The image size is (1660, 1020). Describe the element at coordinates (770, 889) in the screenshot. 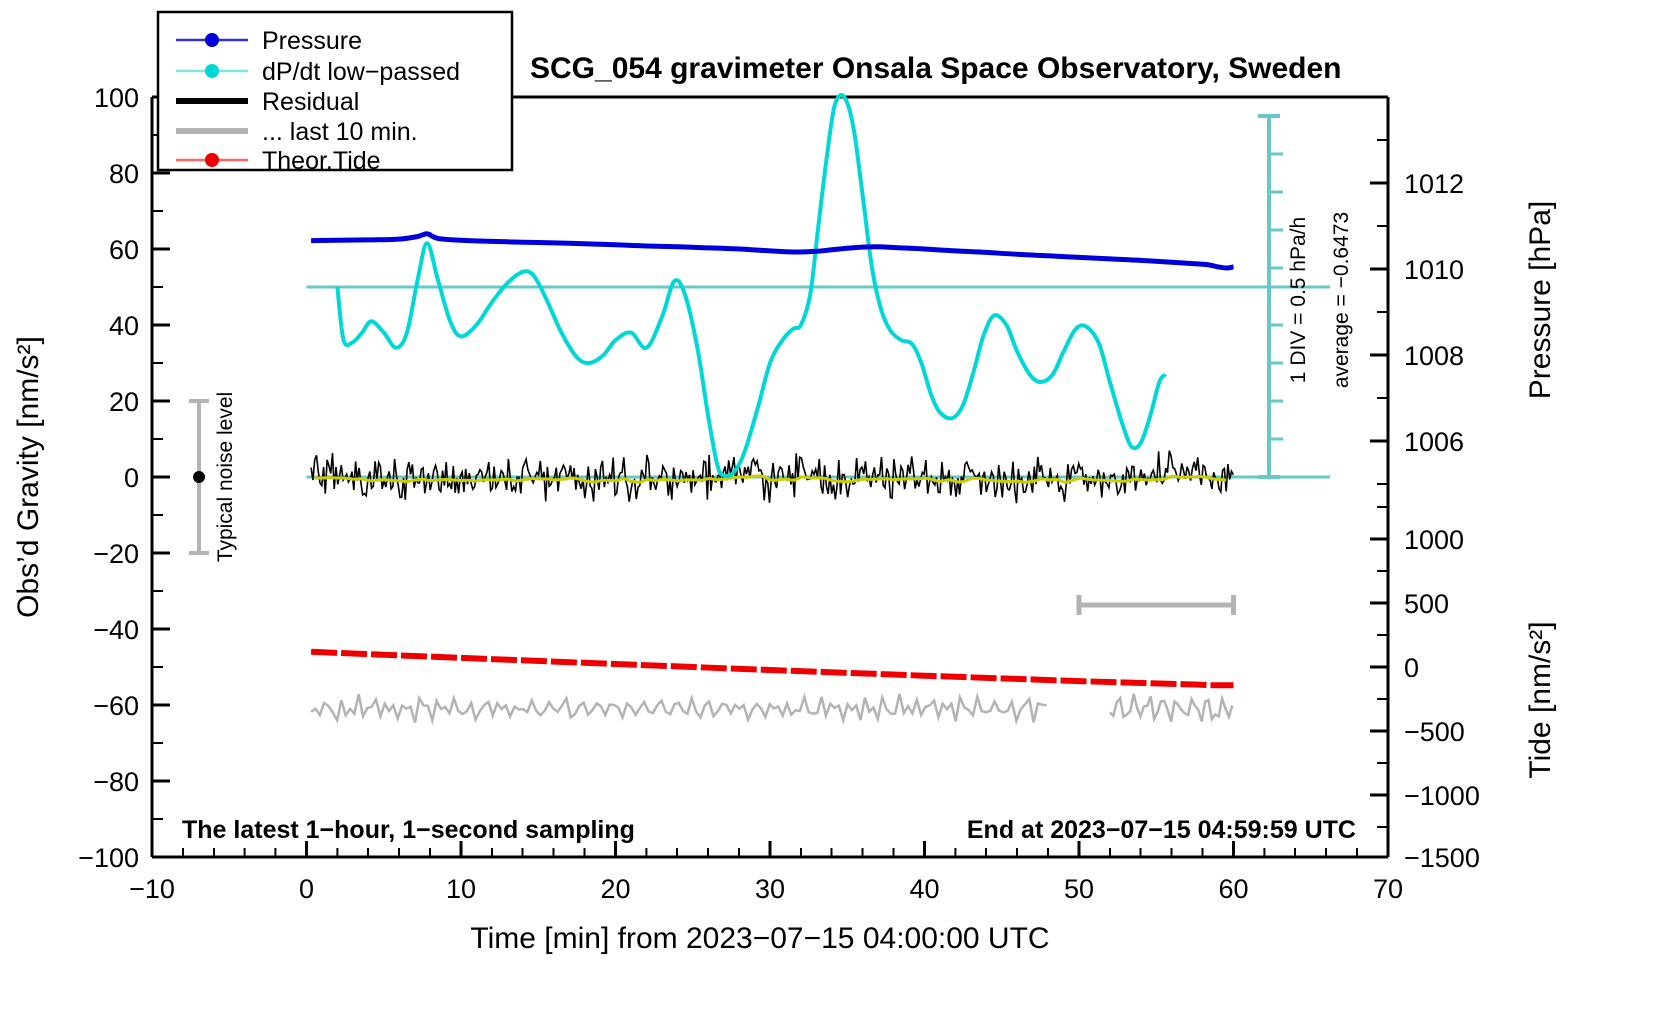

I see `xtick-label-4: 30` at that location.